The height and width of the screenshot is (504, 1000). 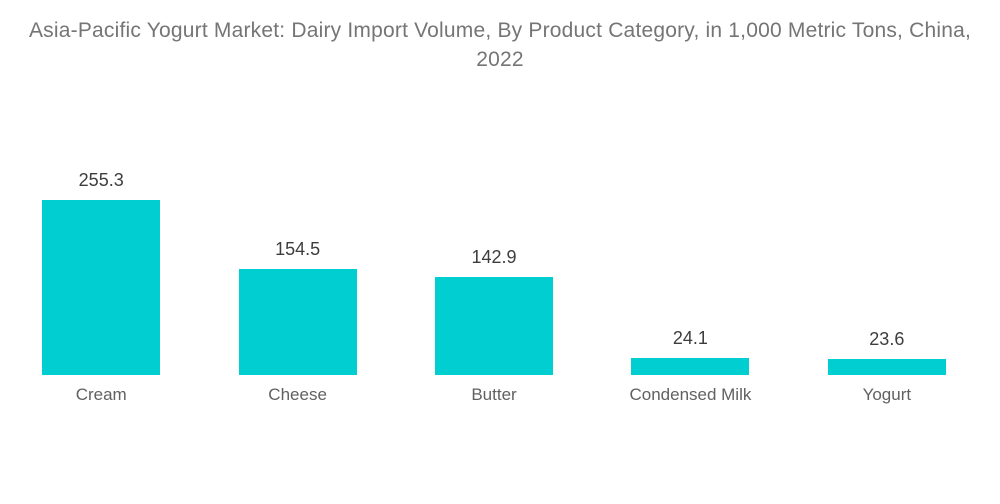 I want to click on bar-category-label: Butter, so click(x=494, y=394).